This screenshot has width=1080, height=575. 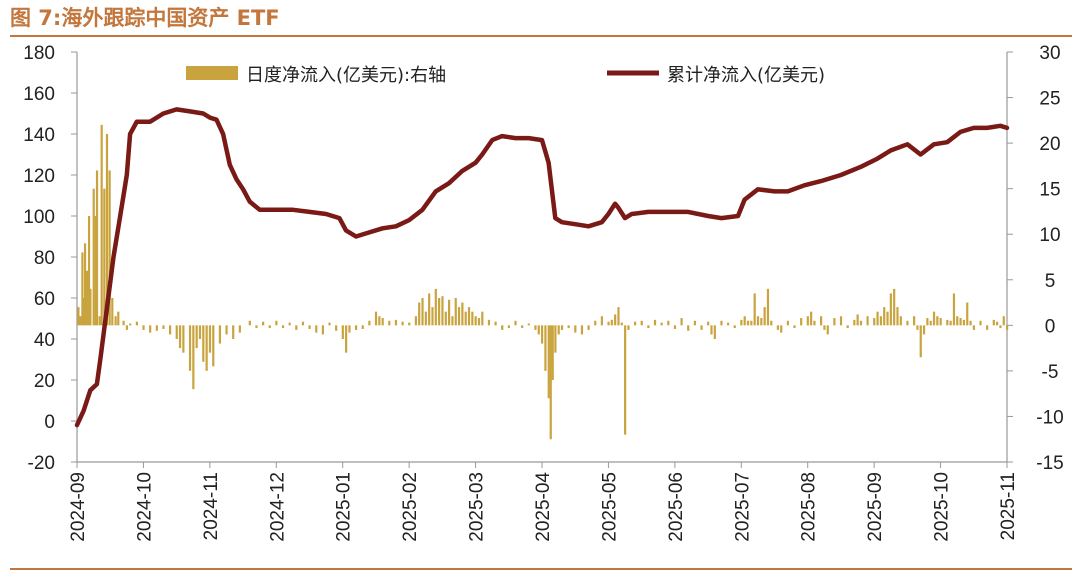 I want to click on left-tick-label: 80, so click(x=44, y=258).